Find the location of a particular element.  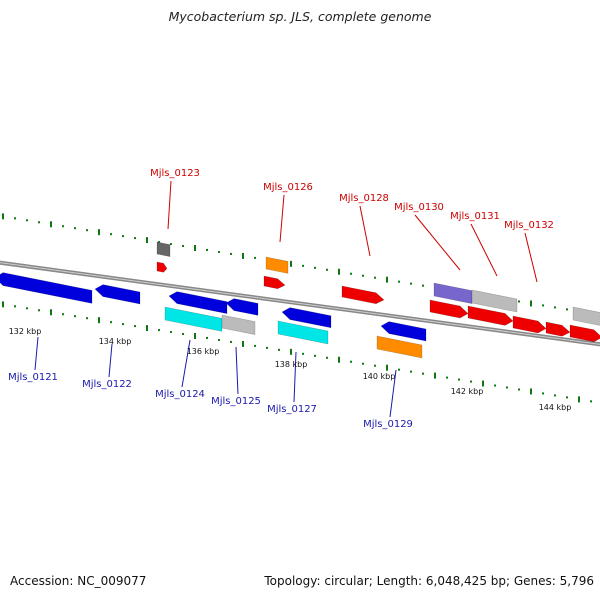

scale-label: 142 kbp is located at coordinates (467, 391).